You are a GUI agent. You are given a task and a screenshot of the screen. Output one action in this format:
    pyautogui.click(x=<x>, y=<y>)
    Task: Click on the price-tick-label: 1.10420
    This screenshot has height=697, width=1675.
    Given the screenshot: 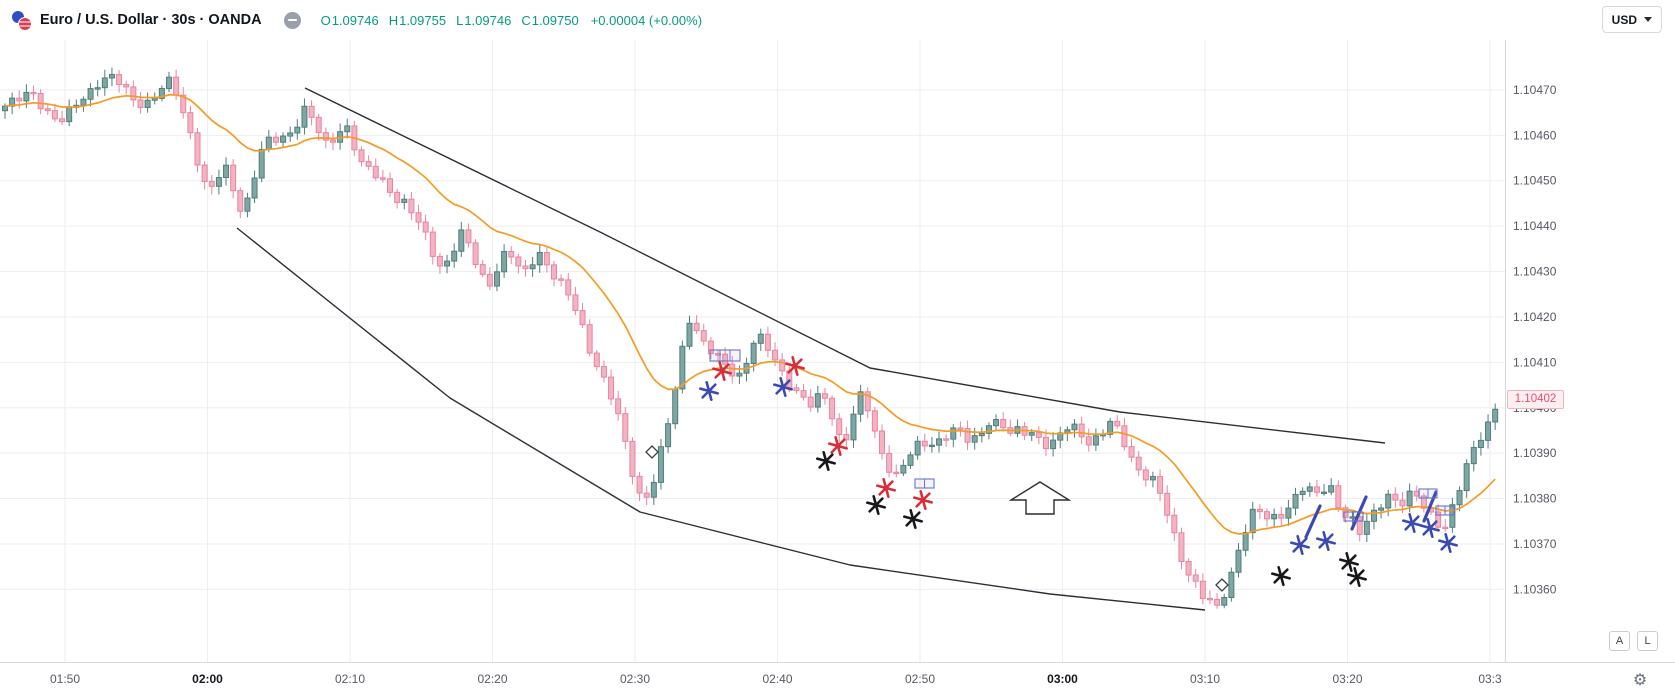 What is the action you would take?
    pyautogui.click(x=1535, y=317)
    